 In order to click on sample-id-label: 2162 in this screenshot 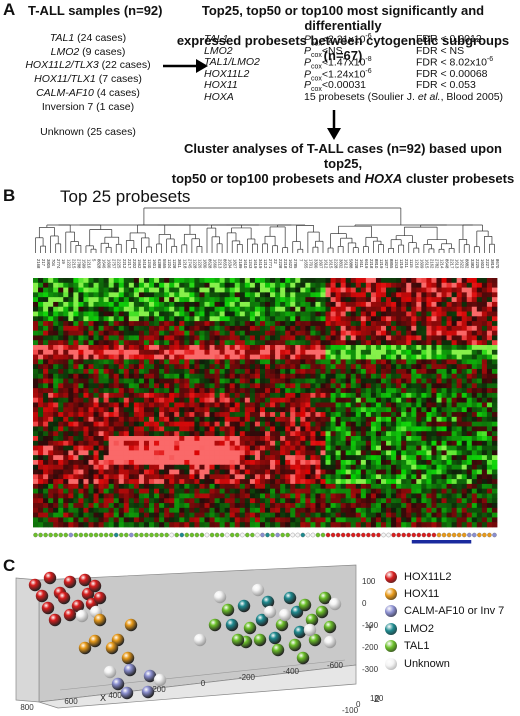, I will do `click(431, 264)`.